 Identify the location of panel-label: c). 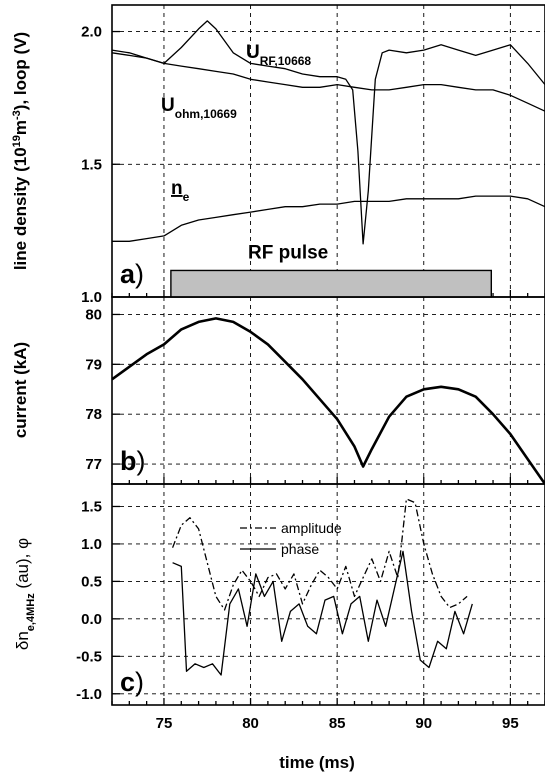
(132, 682).